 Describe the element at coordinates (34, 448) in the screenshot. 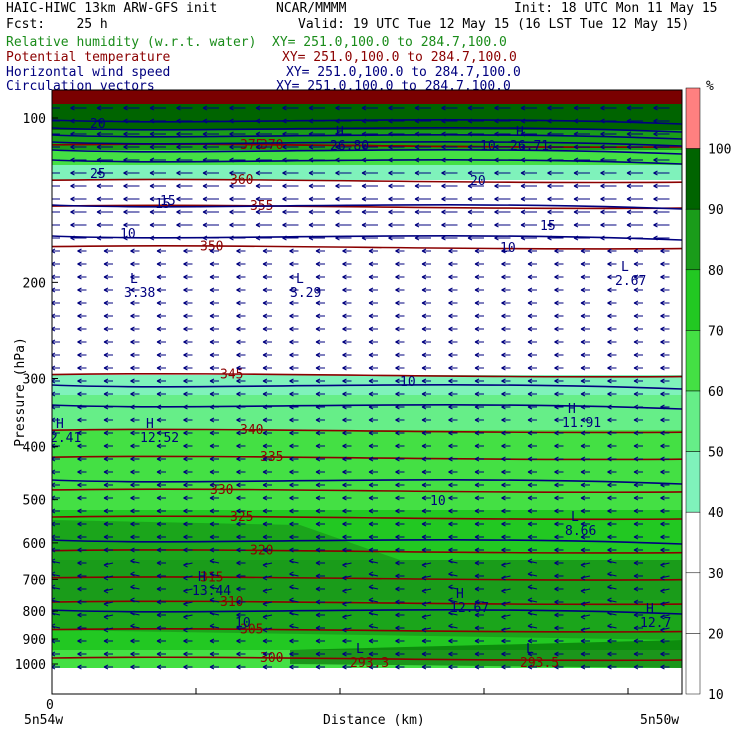

I see `y-tick-label: 400` at that location.